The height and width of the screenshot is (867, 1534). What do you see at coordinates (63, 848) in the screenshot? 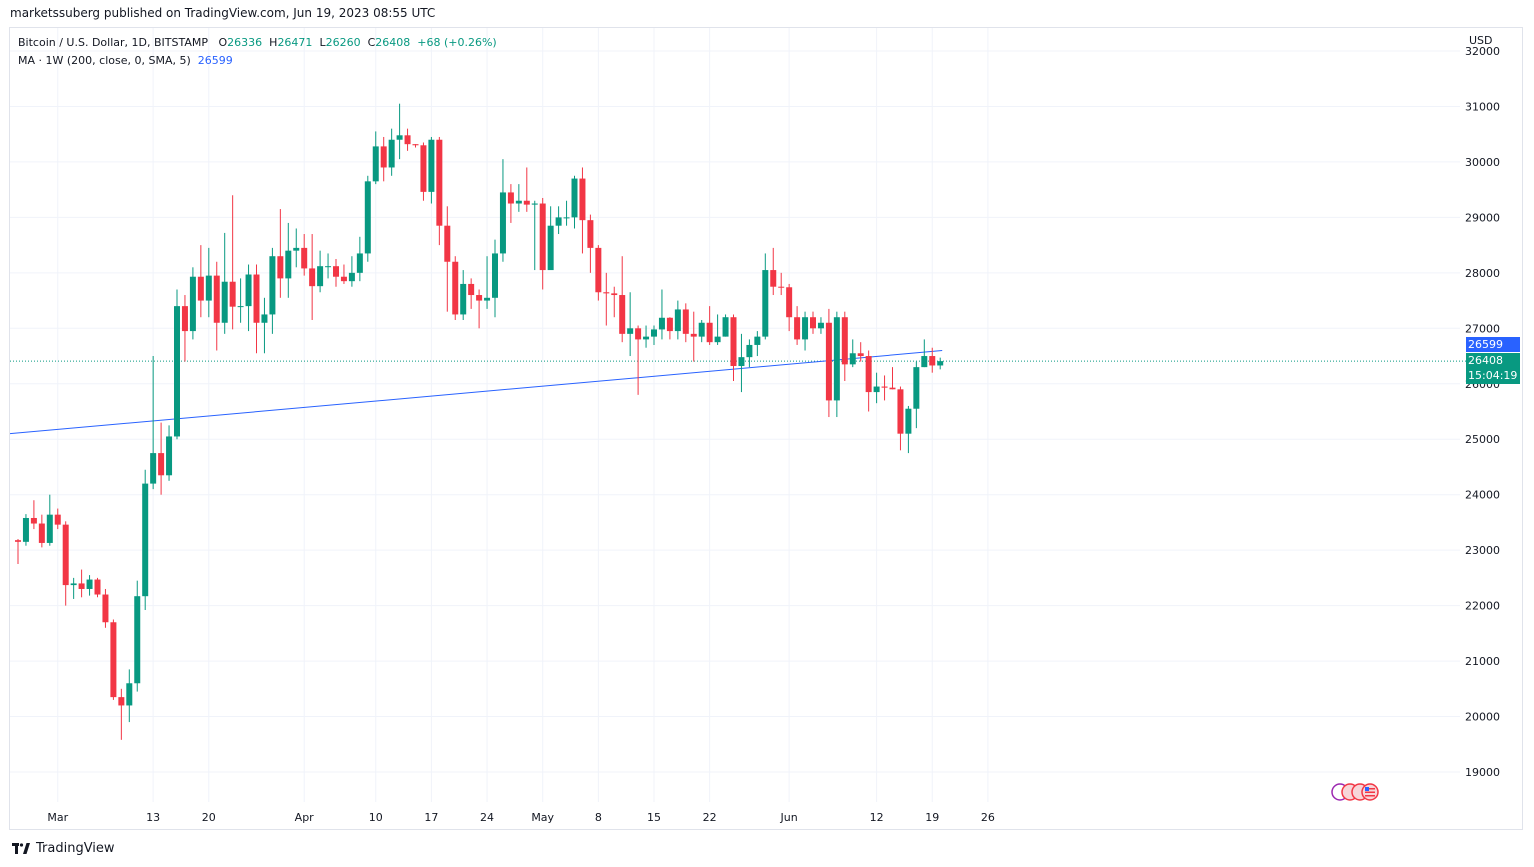
I see `footer-brand: TradingView` at bounding box center [63, 848].